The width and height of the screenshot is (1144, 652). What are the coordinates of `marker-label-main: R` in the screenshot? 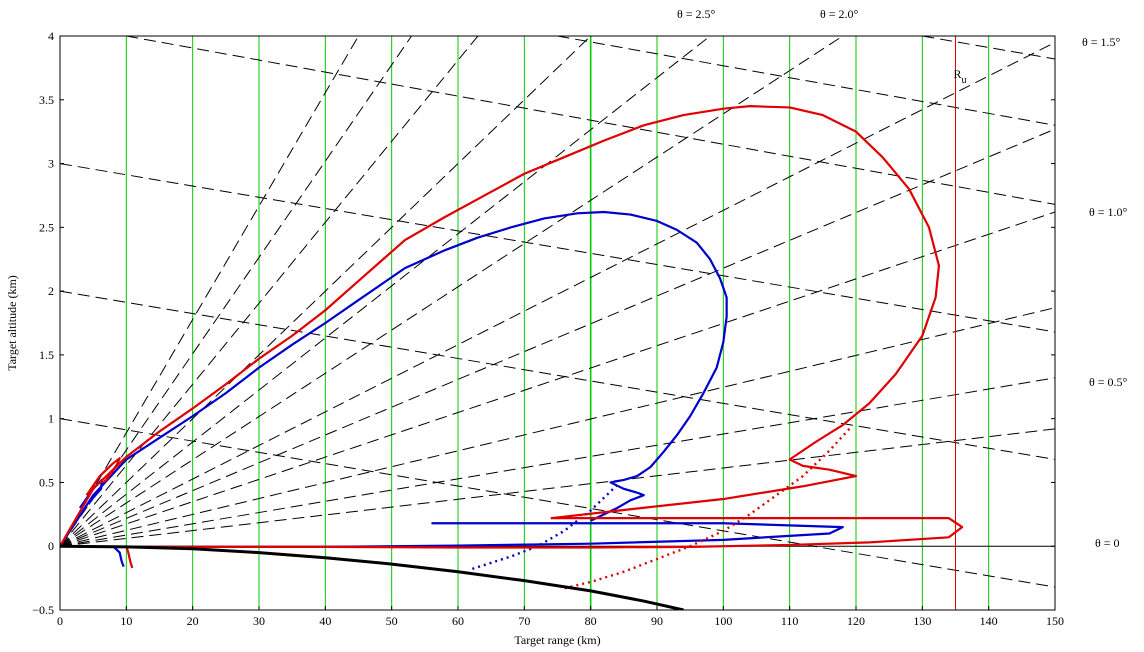 It's located at (958, 74).